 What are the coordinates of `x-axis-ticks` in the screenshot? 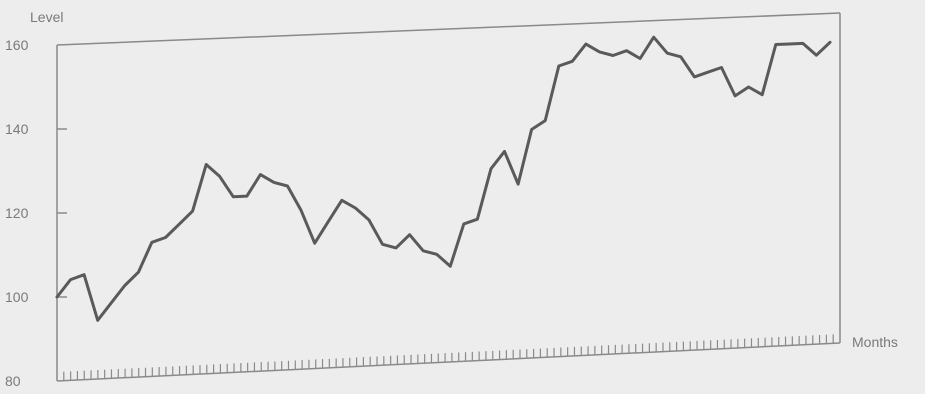 It's located at (448, 357).